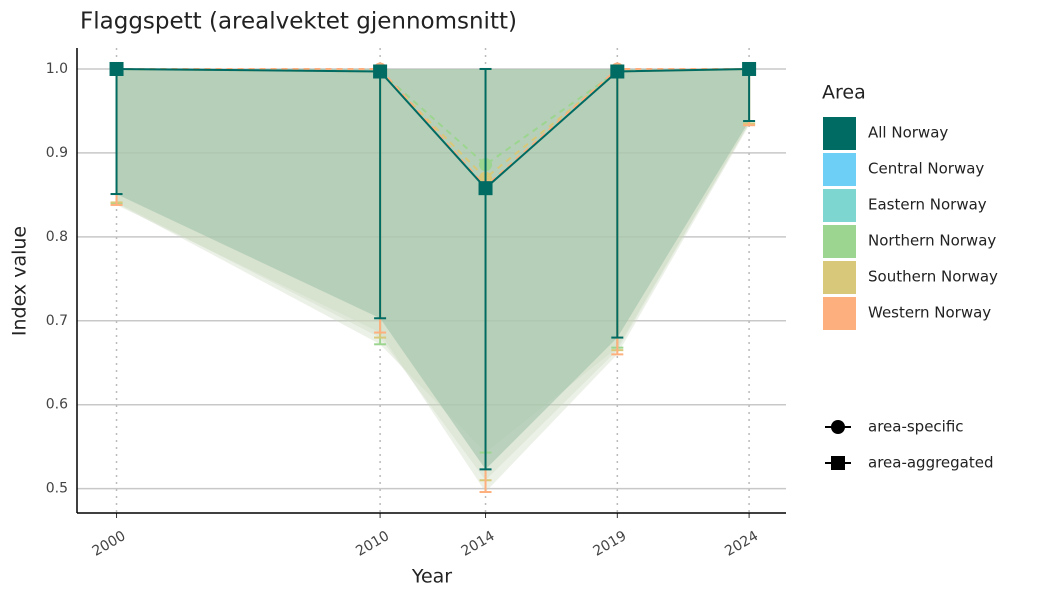 The width and height of the screenshot is (1050, 600). I want to click on legend-label: All Norway, so click(908, 133).